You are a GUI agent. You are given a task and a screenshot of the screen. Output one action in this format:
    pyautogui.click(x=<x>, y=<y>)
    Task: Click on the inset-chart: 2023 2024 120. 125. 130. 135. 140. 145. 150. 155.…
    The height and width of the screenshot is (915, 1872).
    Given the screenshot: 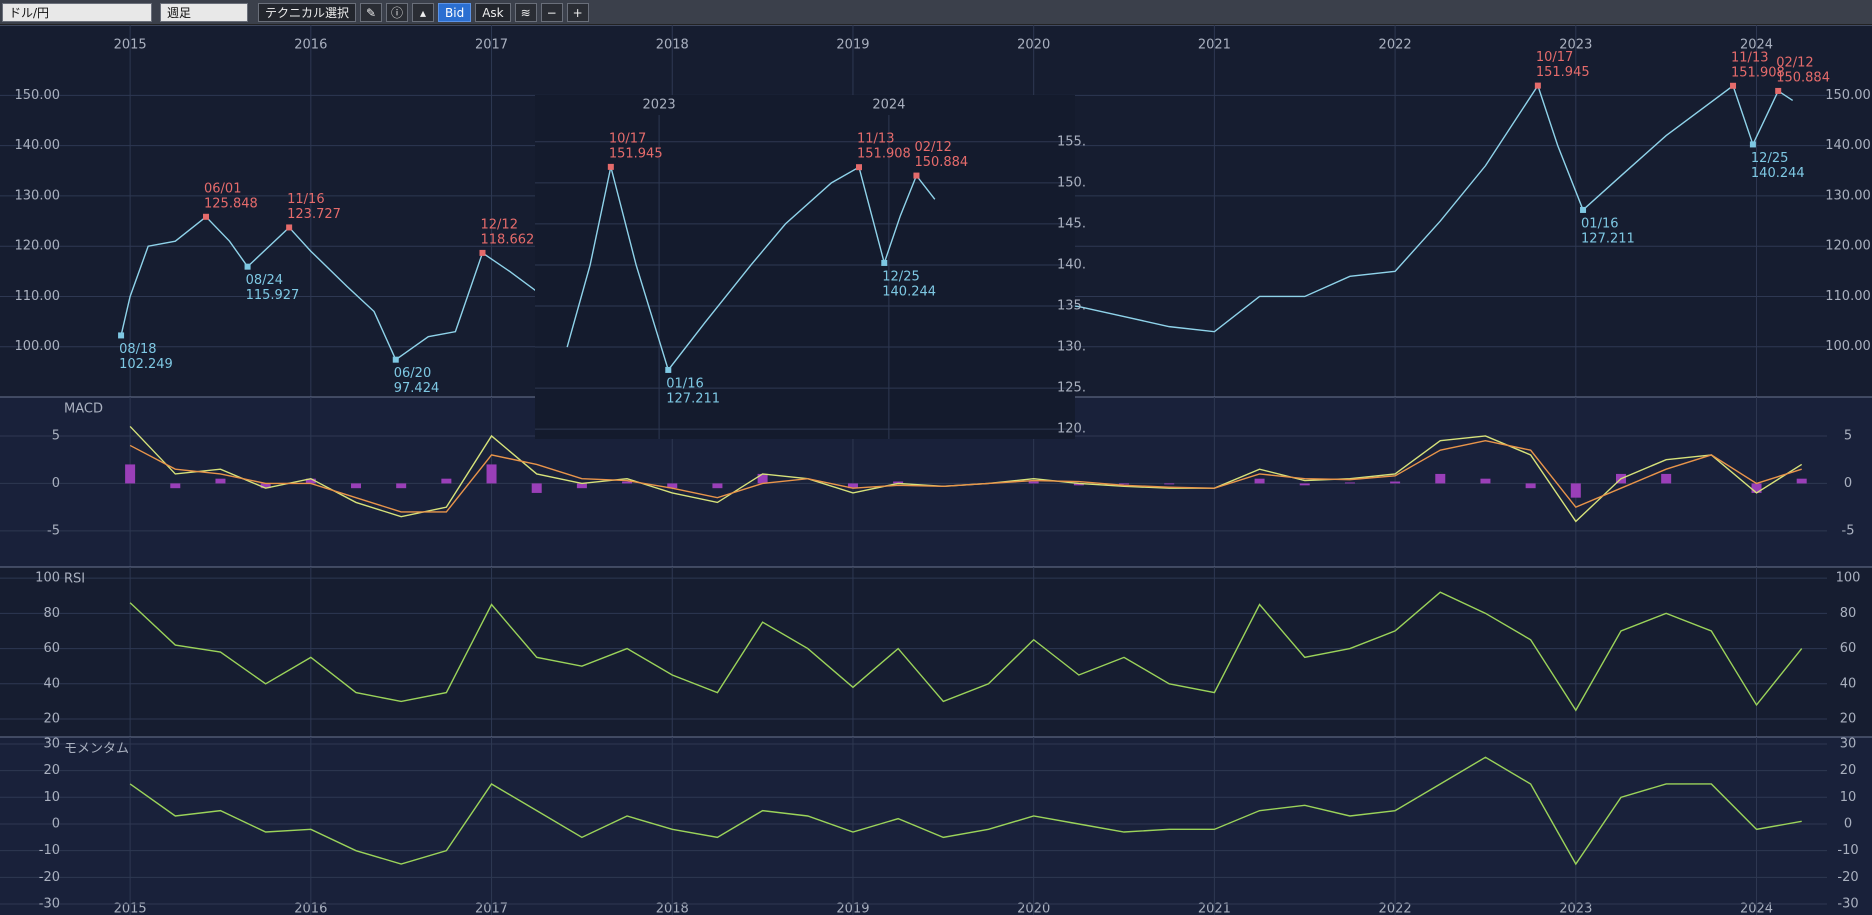 What is the action you would take?
    pyautogui.click(x=810, y=267)
    